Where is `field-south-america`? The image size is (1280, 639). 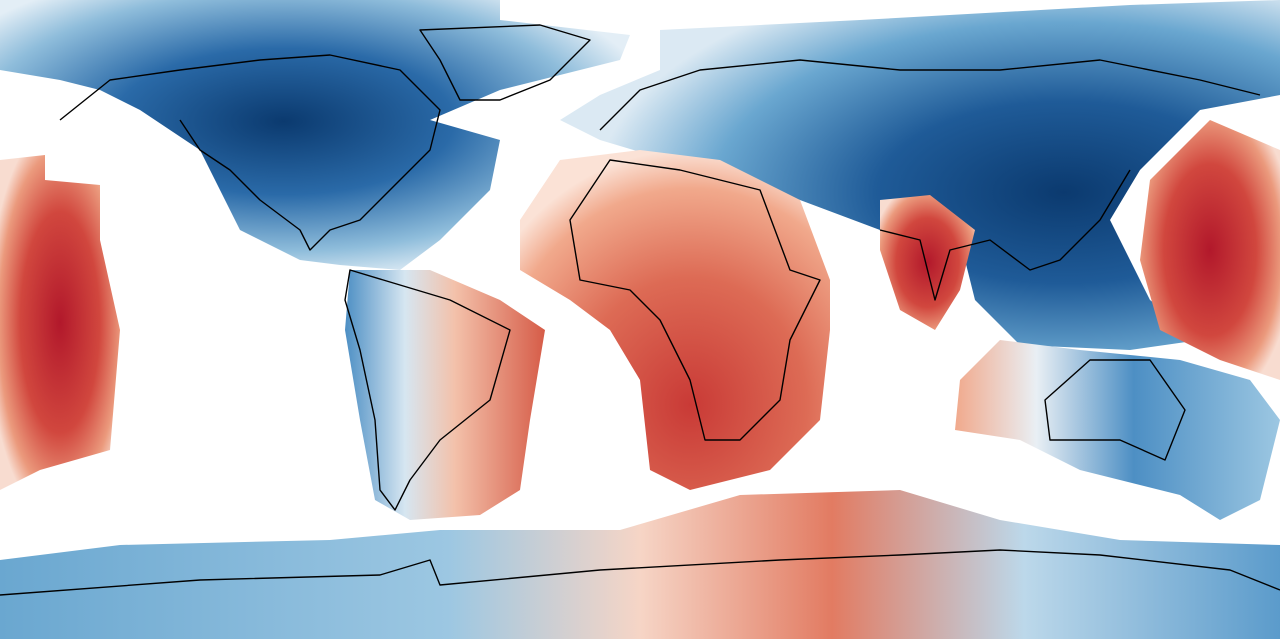
field-south-america is located at coordinates (445, 395).